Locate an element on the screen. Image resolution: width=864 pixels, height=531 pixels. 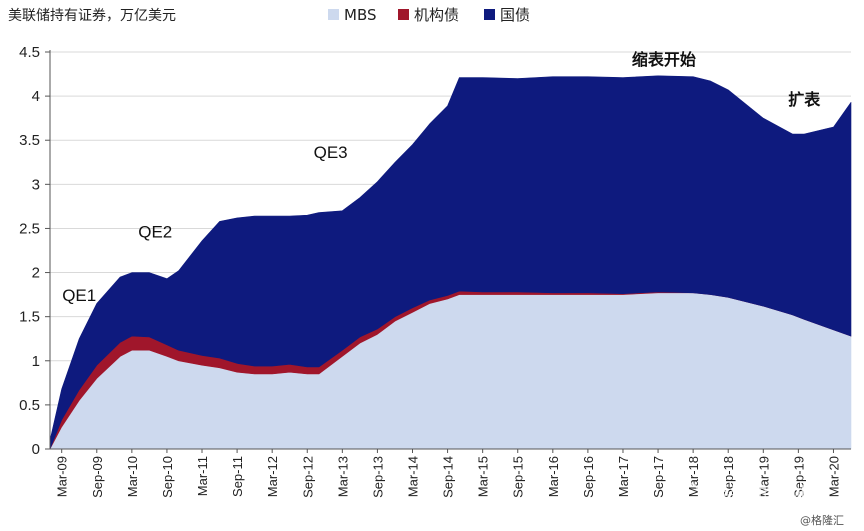
x-tick-label: Mar-17 is located at coordinates (623, 476).